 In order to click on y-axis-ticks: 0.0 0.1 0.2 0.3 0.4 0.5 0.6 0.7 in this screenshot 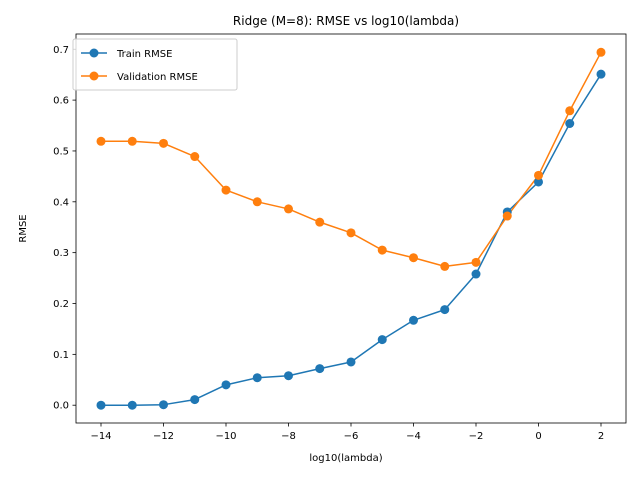, I will do `click(64, 228)`.